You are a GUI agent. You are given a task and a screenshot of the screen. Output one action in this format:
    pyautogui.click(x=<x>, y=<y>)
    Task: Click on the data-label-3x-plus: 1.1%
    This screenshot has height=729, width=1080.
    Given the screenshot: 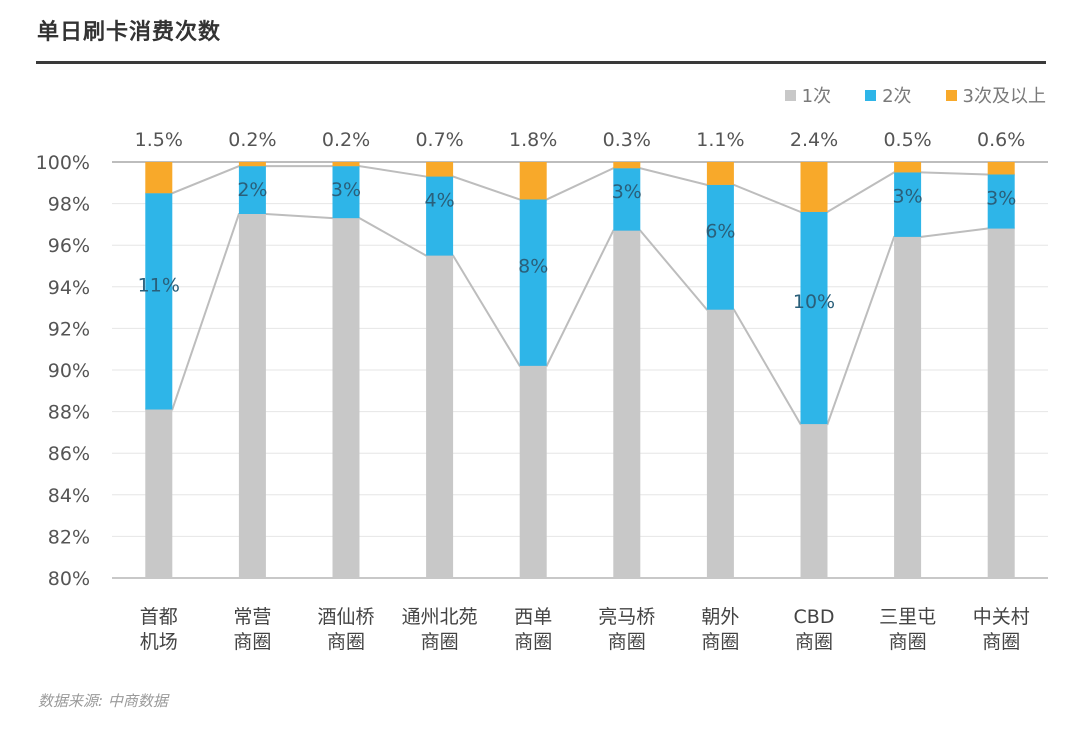 What is the action you would take?
    pyautogui.click(x=720, y=140)
    